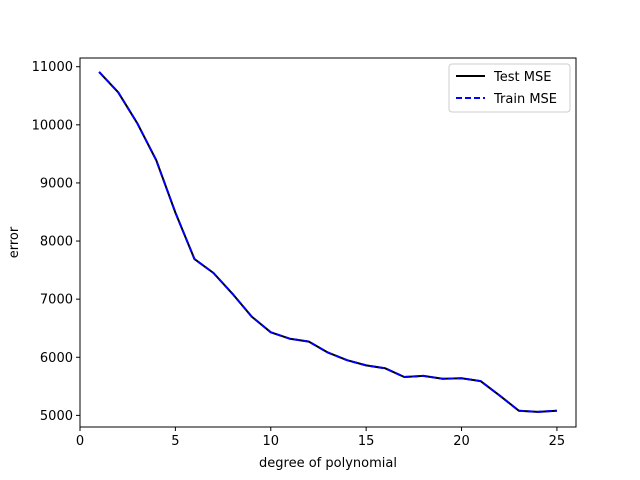  Describe the element at coordinates (56, 416) in the screenshot. I see `y-tick-label: 5000` at that location.